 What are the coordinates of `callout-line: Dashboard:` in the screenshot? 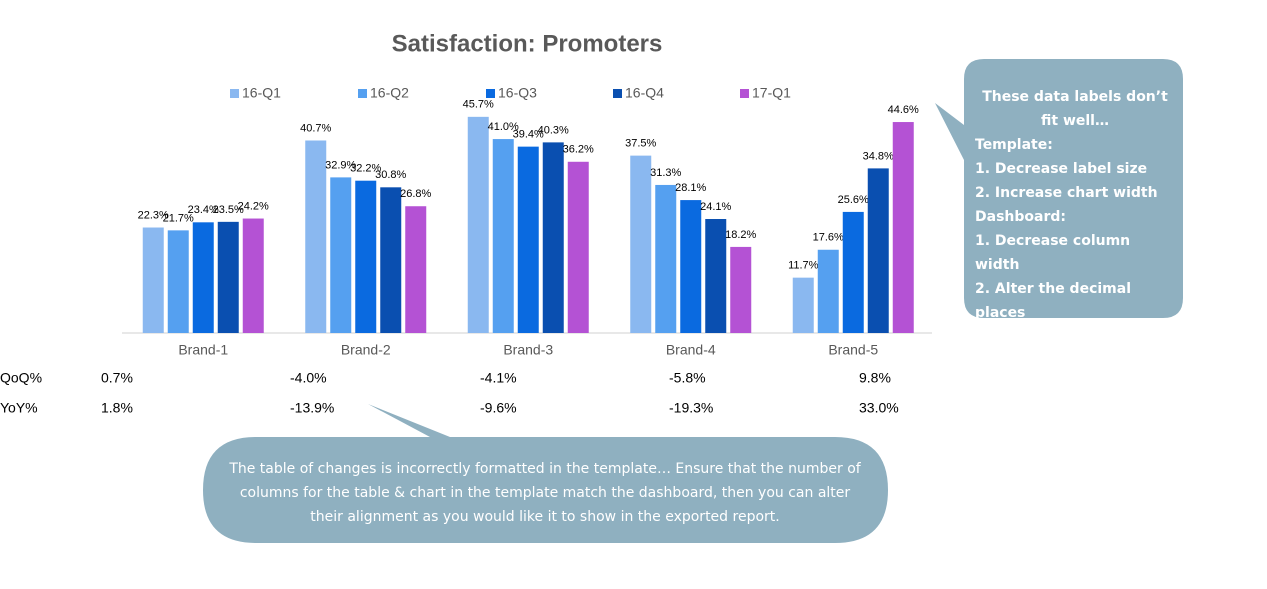 It's located at (1020, 217).